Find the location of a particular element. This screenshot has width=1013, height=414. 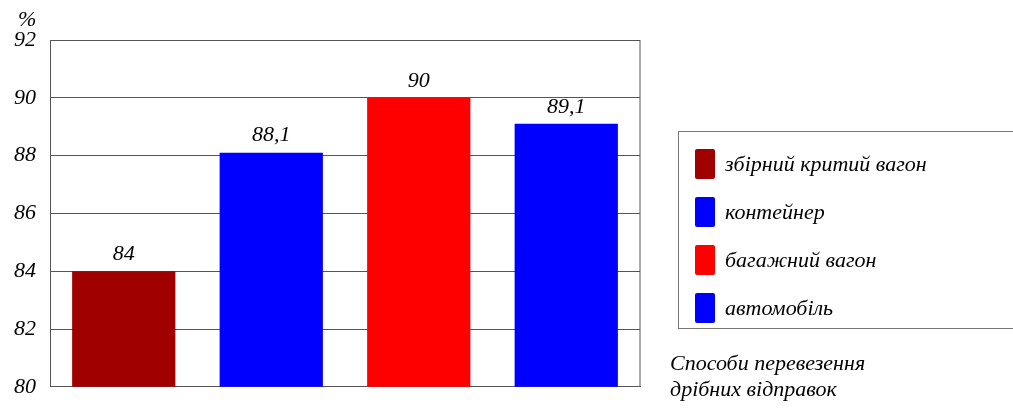

y-tick-label: 88 is located at coordinates (25, 154).